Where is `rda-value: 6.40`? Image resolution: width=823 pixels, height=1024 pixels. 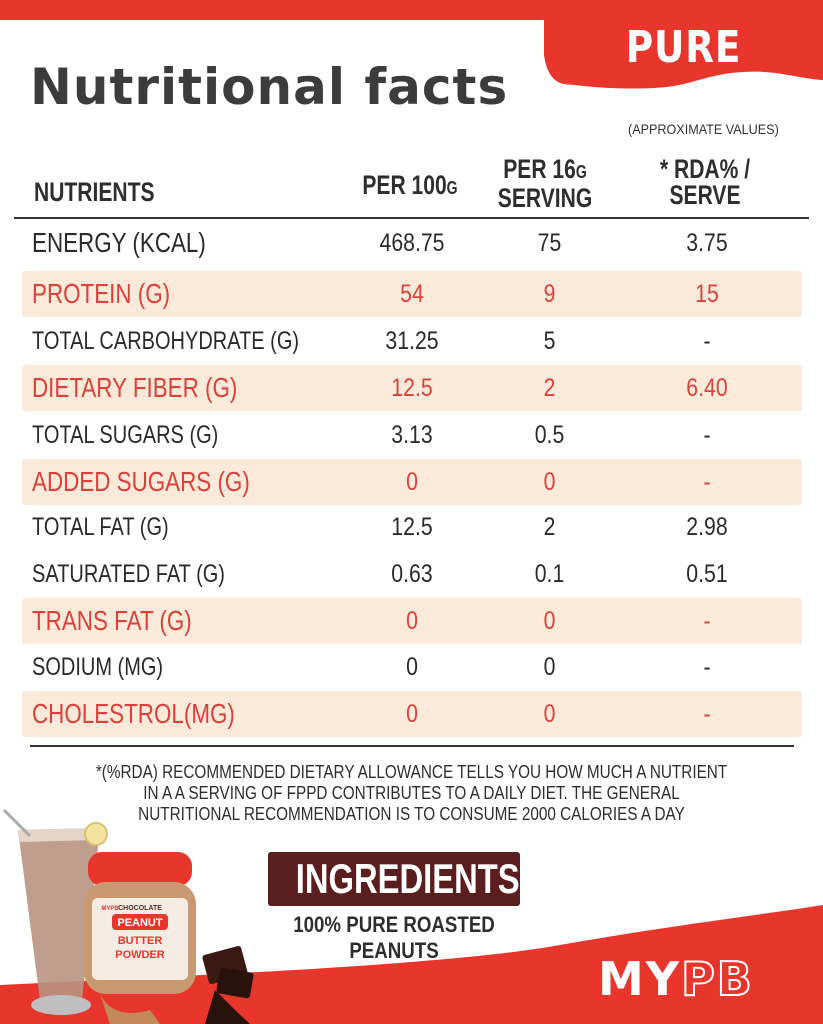
rda-value: 6.40 is located at coordinates (707, 388).